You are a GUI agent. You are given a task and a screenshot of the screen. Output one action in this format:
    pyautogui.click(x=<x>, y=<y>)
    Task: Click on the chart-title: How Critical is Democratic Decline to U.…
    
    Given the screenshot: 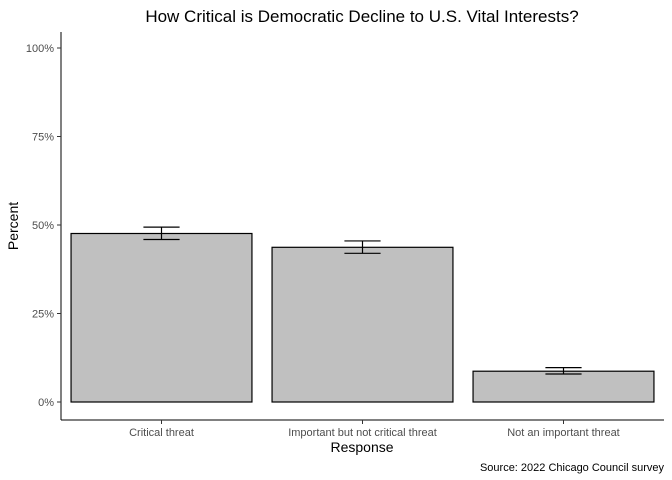 What is the action you would take?
    pyautogui.click(x=361, y=16)
    